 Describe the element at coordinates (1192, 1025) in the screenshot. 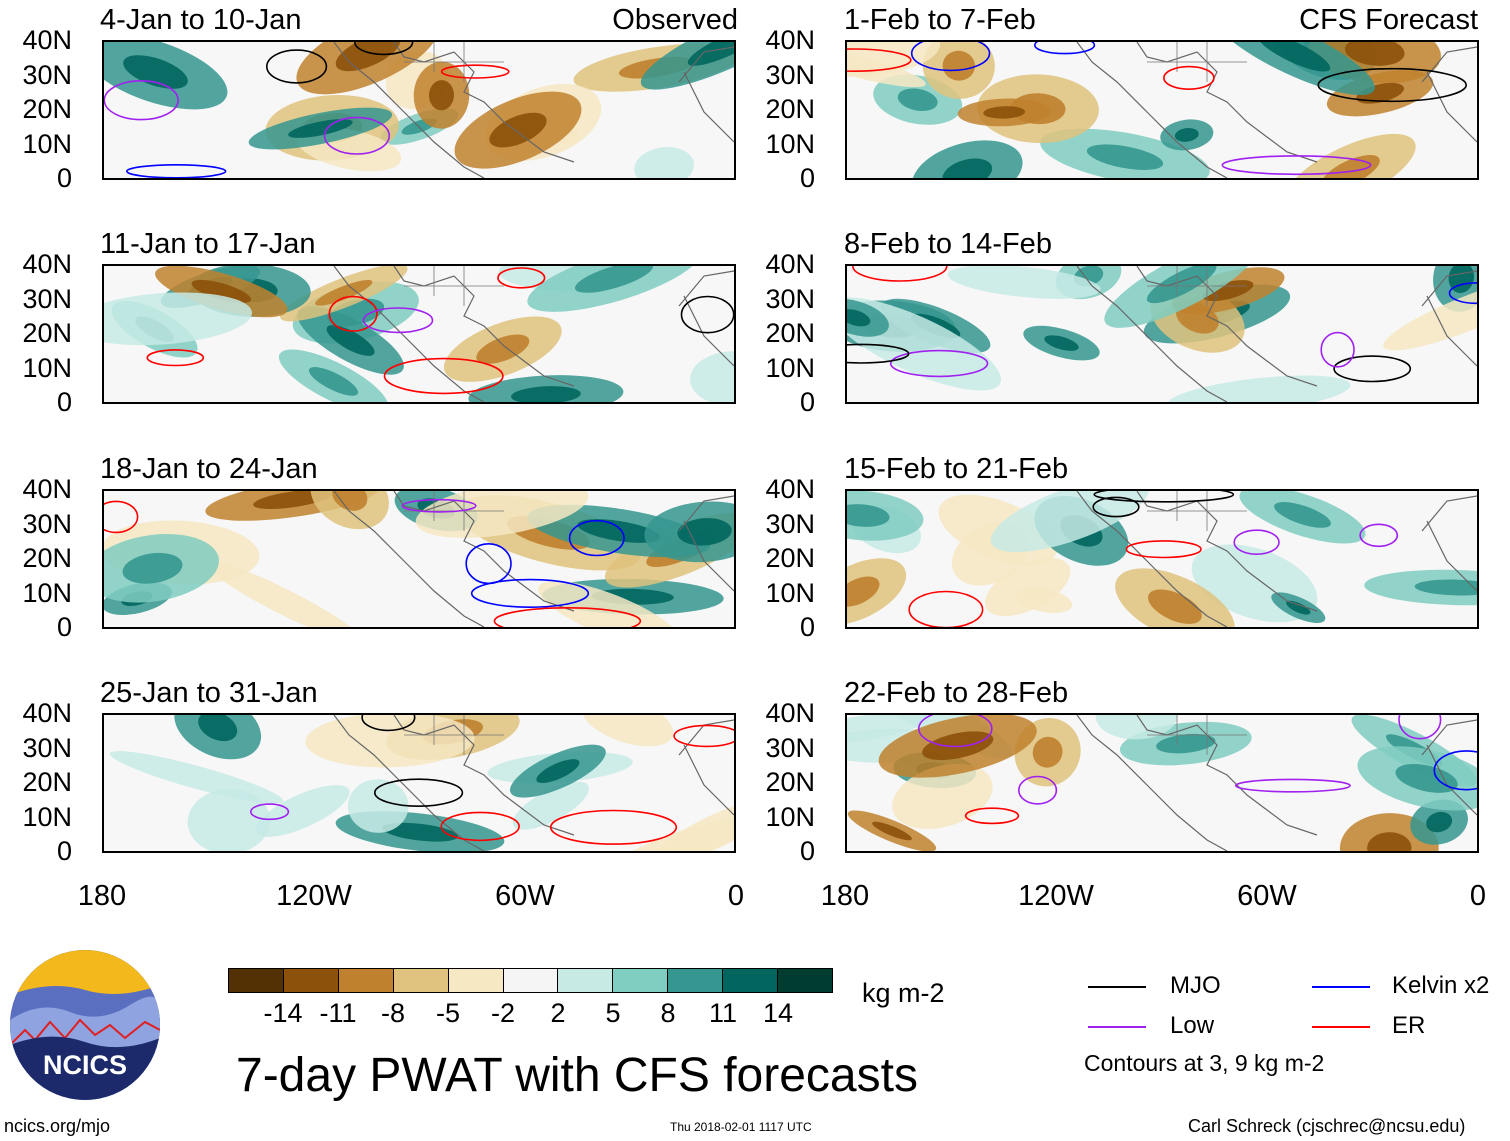

I see `low-legend-label: Low` at that location.